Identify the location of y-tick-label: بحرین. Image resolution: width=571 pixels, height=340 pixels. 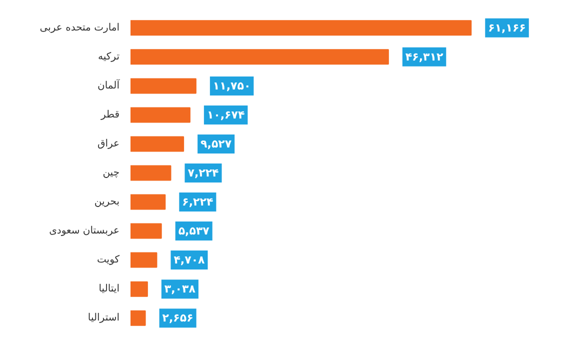
(107, 202).